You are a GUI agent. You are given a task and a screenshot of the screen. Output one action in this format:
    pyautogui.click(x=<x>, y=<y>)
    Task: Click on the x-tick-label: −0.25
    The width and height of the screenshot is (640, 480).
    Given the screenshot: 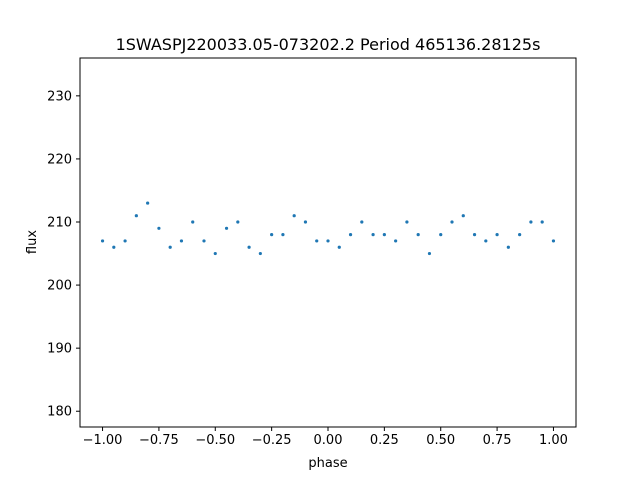 What is the action you would take?
    pyautogui.click(x=272, y=440)
    